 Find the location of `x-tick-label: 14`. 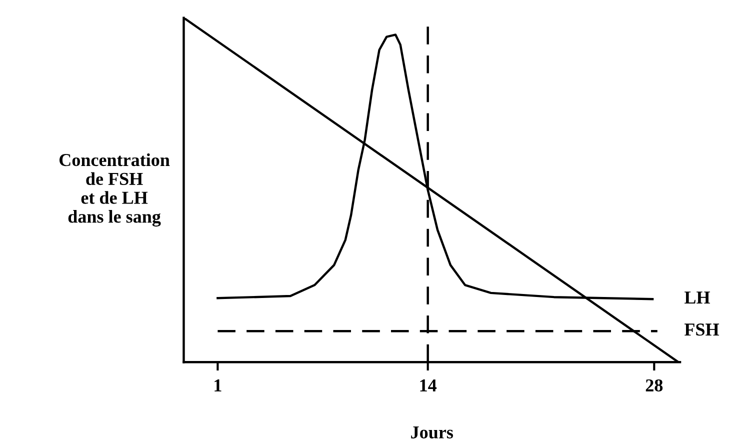

x-tick-label: 14 is located at coordinates (428, 385).